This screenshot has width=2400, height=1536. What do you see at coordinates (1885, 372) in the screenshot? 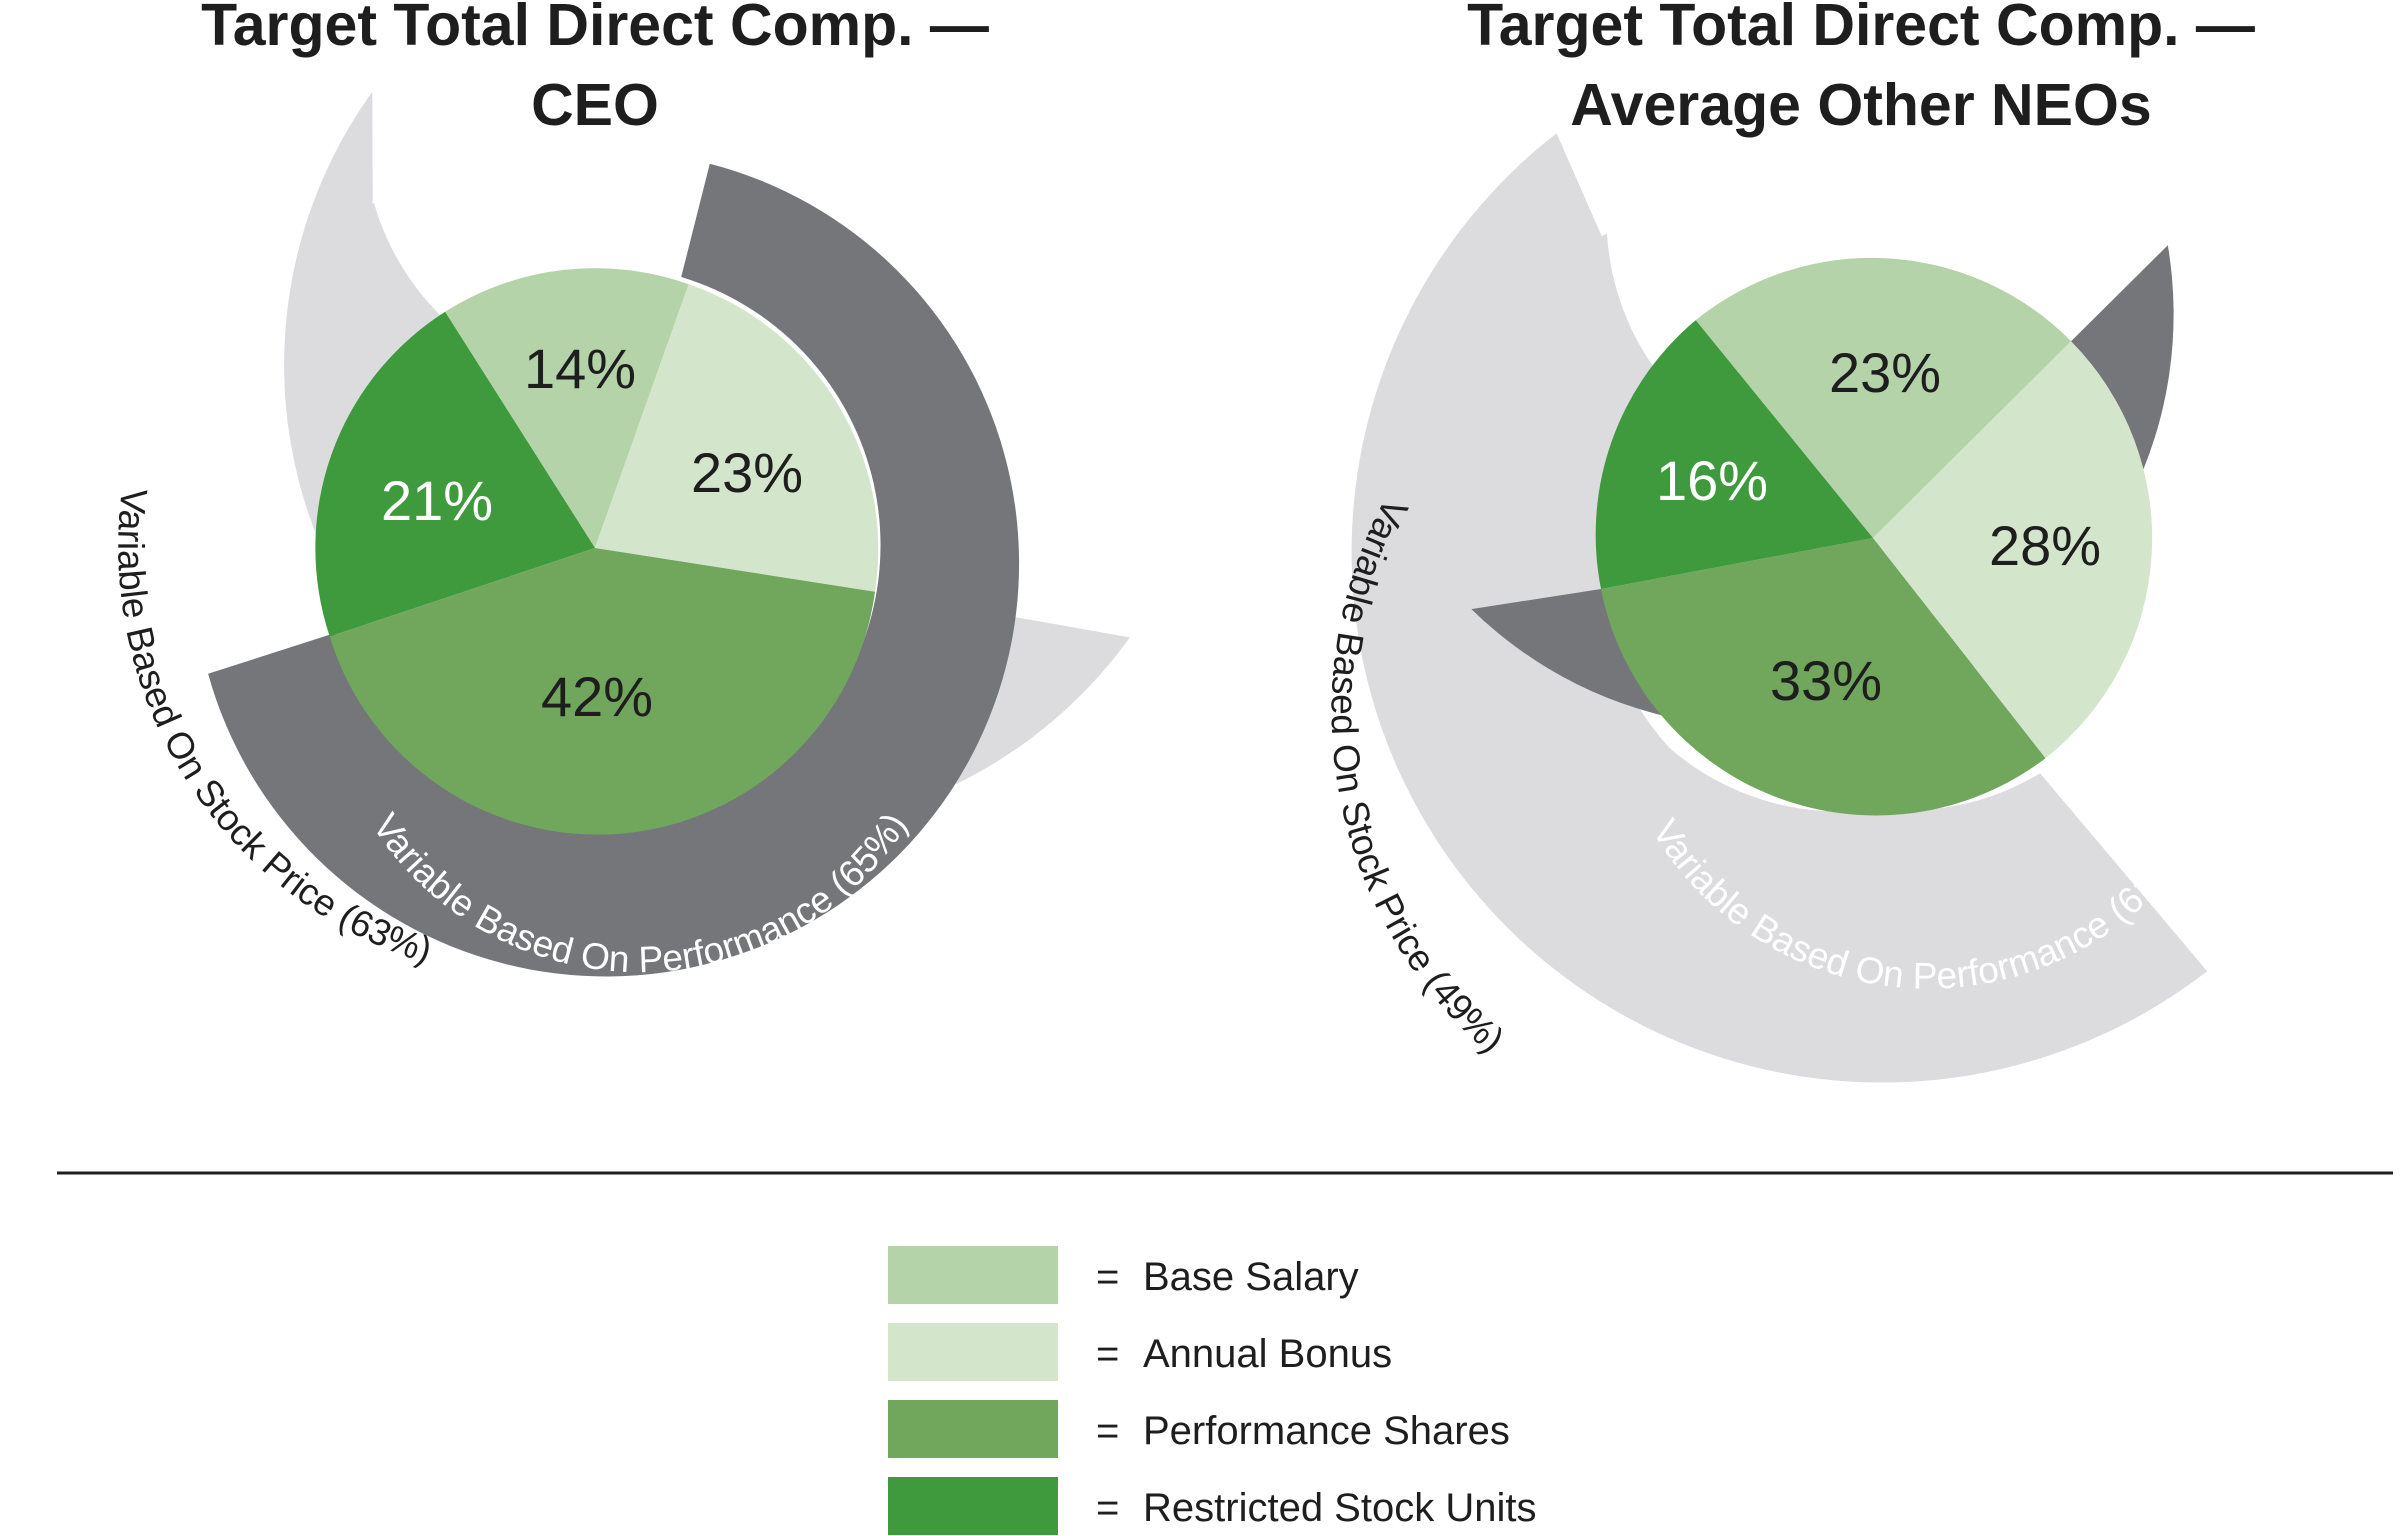
I see `neo-label-base-salary: 23%` at bounding box center [1885, 372].